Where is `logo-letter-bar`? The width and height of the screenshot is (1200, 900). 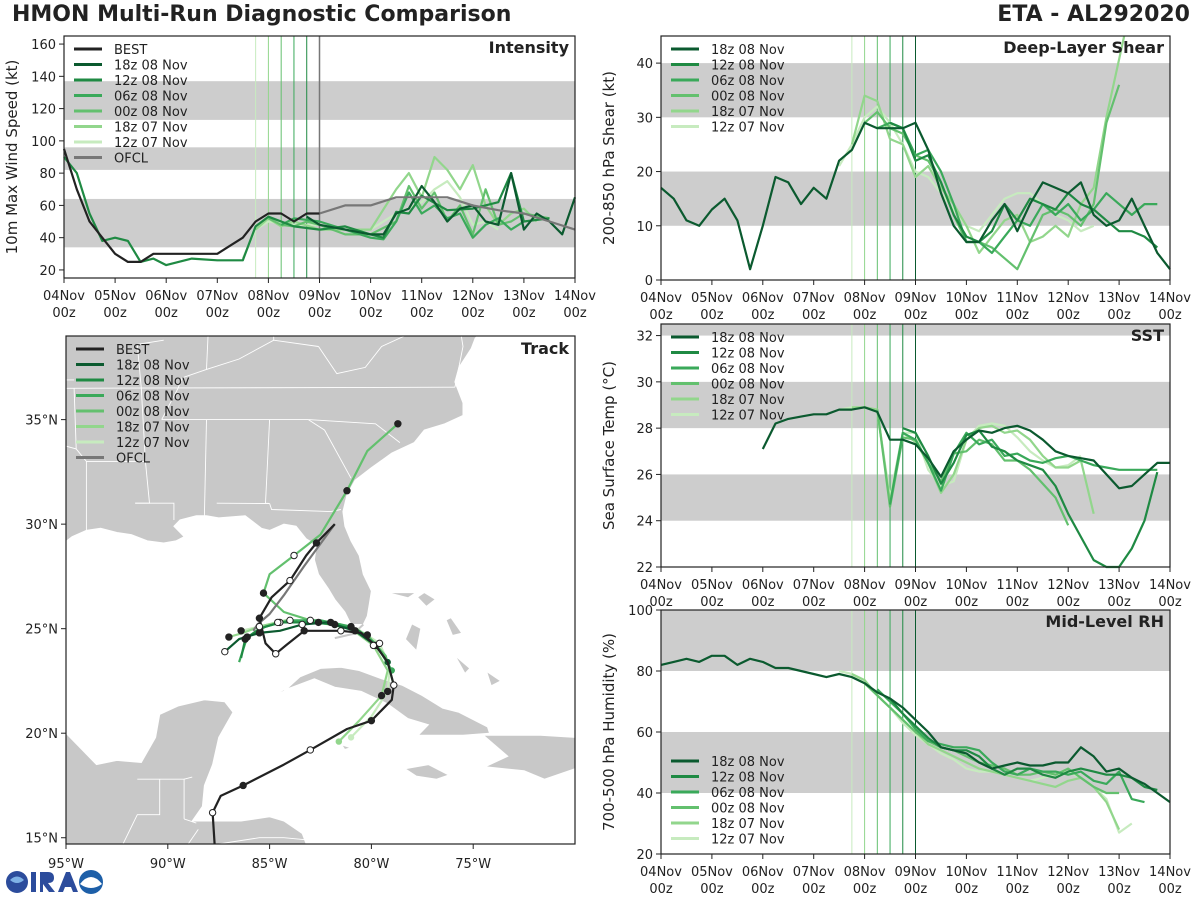
logo-letter-bar is located at coordinates (33, 882).